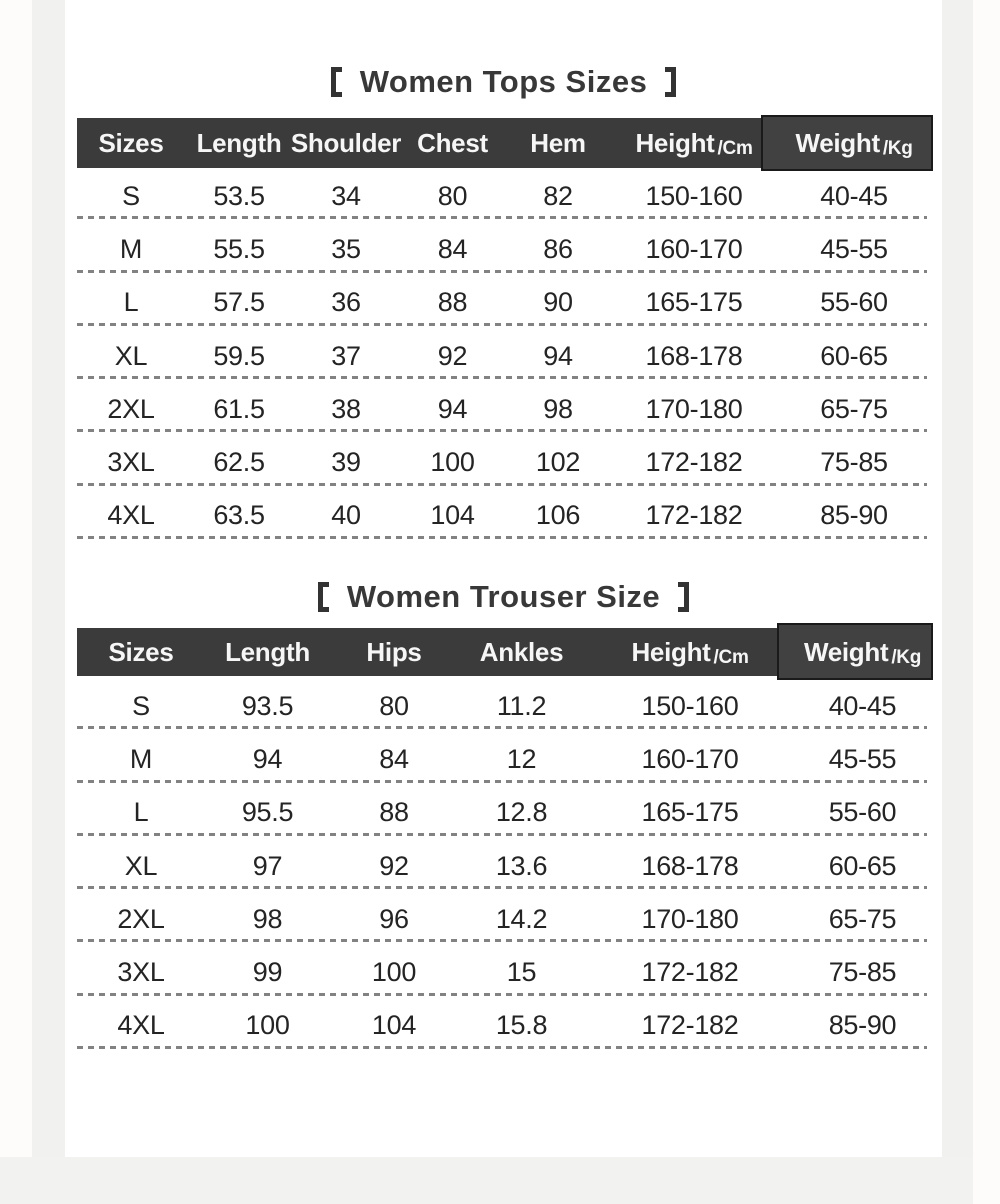  I want to click on value-cell: 62.5, so click(239, 462).